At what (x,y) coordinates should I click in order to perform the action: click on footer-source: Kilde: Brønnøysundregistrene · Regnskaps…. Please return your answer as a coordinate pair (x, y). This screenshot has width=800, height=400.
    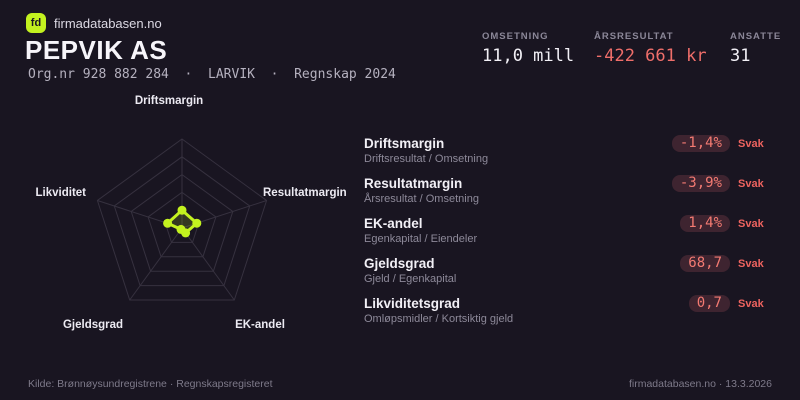
    Looking at the image, I should click on (150, 384).